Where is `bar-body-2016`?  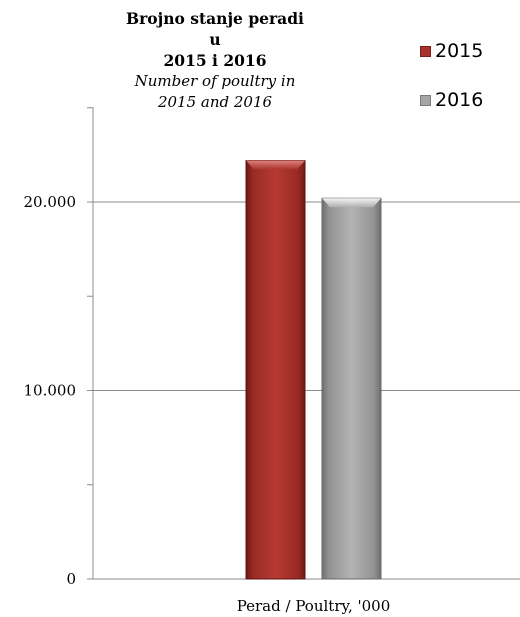 bar-body-2016 is located at coordinates (351, 388).